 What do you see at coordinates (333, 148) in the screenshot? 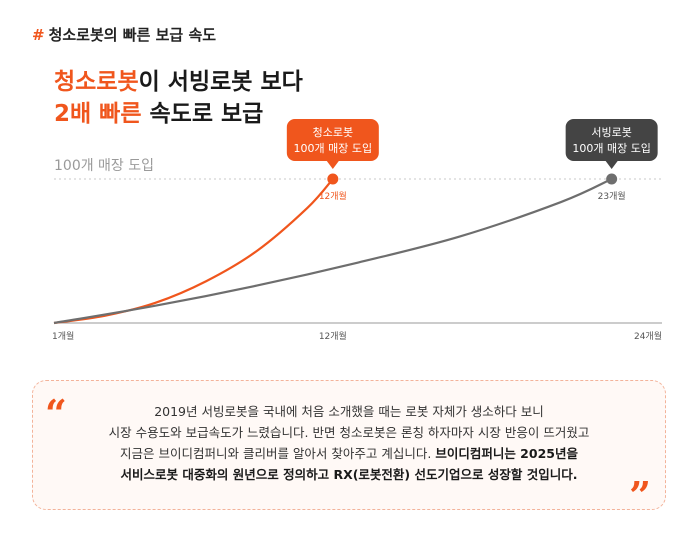
I see `callout-subtitle-1: 100개 매장 도입` at bounding box center [333, 148].